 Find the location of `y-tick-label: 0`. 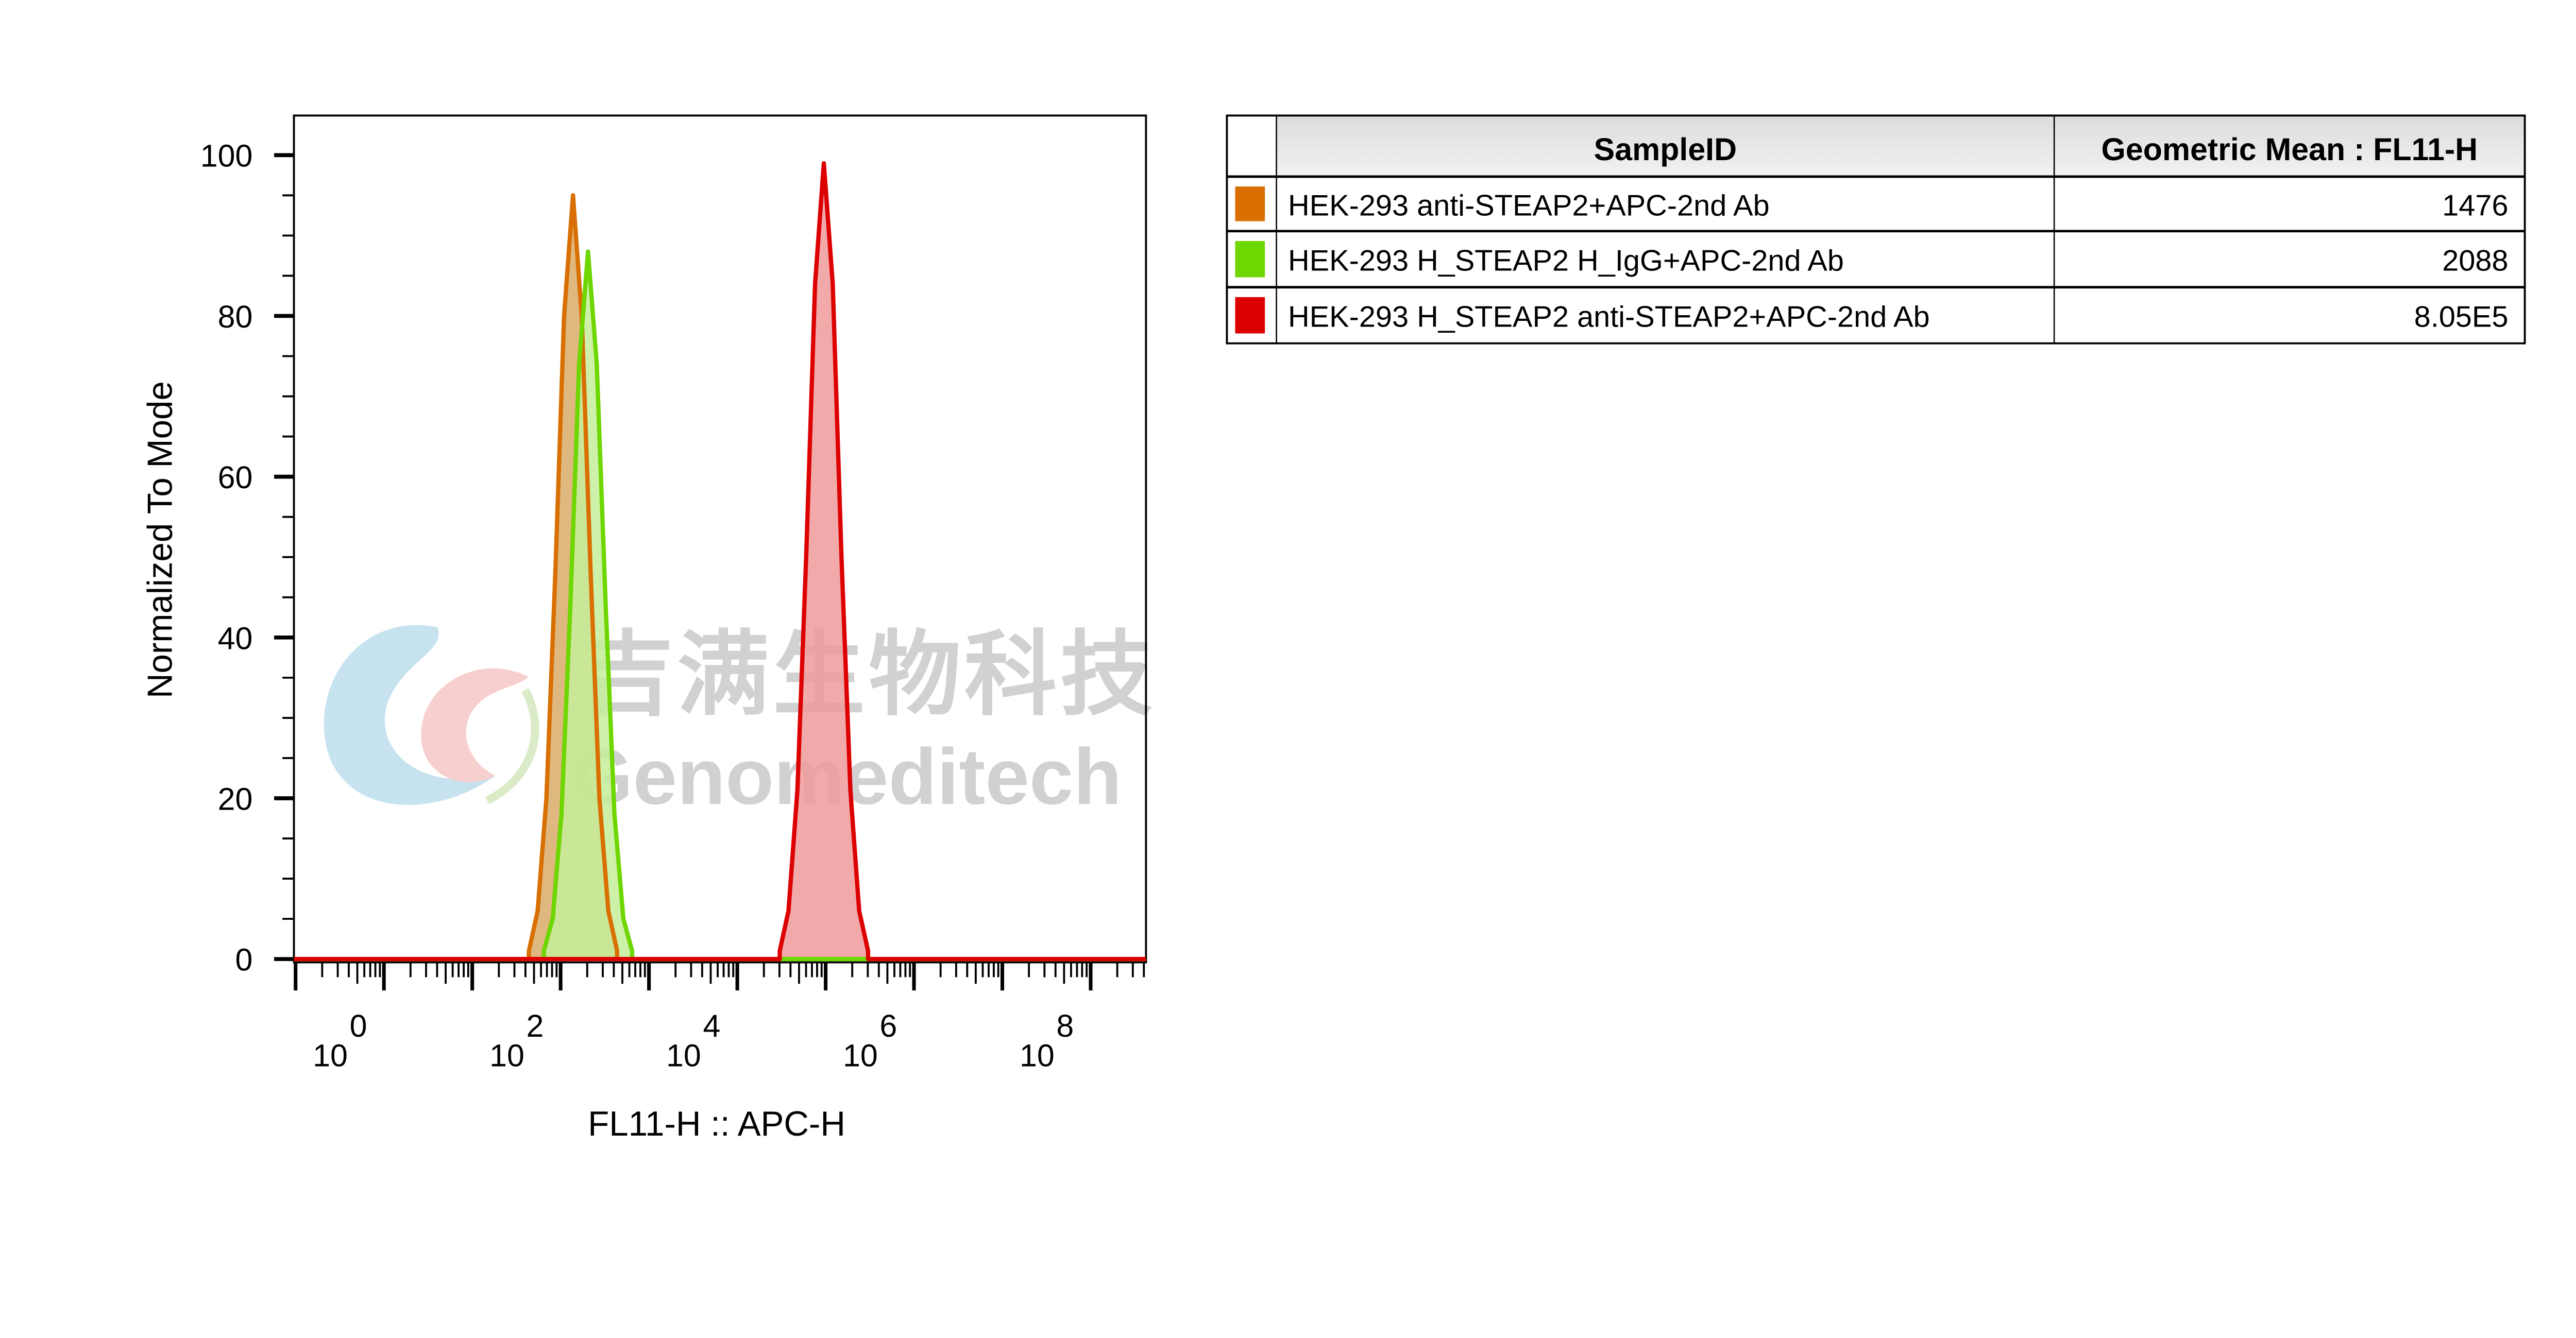

y-tick-label: 0 is located at coordinates (244, 959).